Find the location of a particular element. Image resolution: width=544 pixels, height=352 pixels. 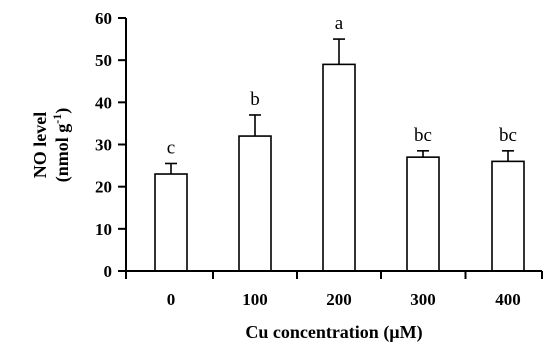

y-tick-label: 60 is located at coordinates (103, 18).